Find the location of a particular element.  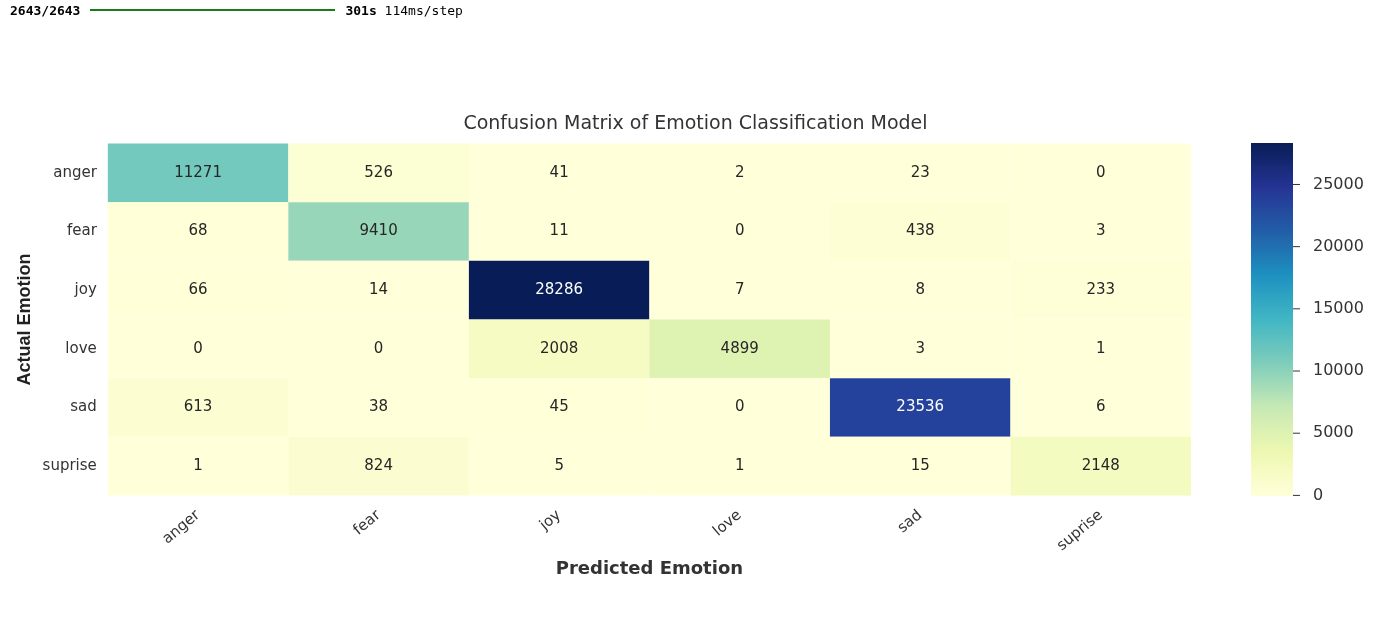

data-label: 6 is located at coordinates (1100, 406).